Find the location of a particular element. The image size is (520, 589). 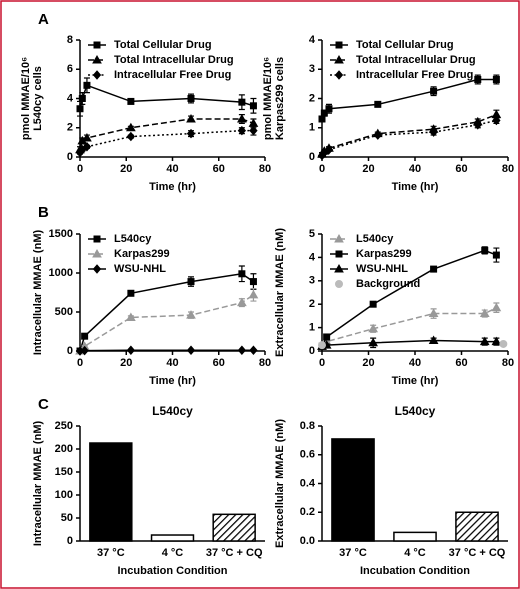

legend-label: Background is located at coordinates (388, 284).